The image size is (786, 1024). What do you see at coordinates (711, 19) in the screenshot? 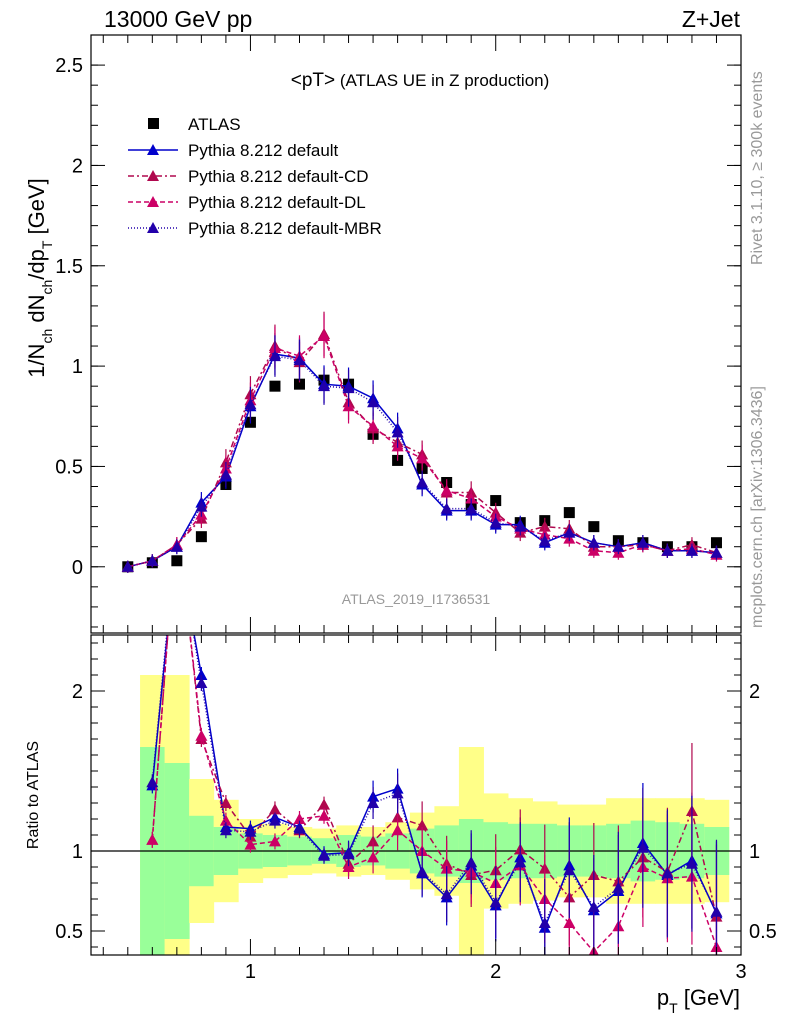
I see `process-label: Z+Jet` at bounding box center [711, 19].